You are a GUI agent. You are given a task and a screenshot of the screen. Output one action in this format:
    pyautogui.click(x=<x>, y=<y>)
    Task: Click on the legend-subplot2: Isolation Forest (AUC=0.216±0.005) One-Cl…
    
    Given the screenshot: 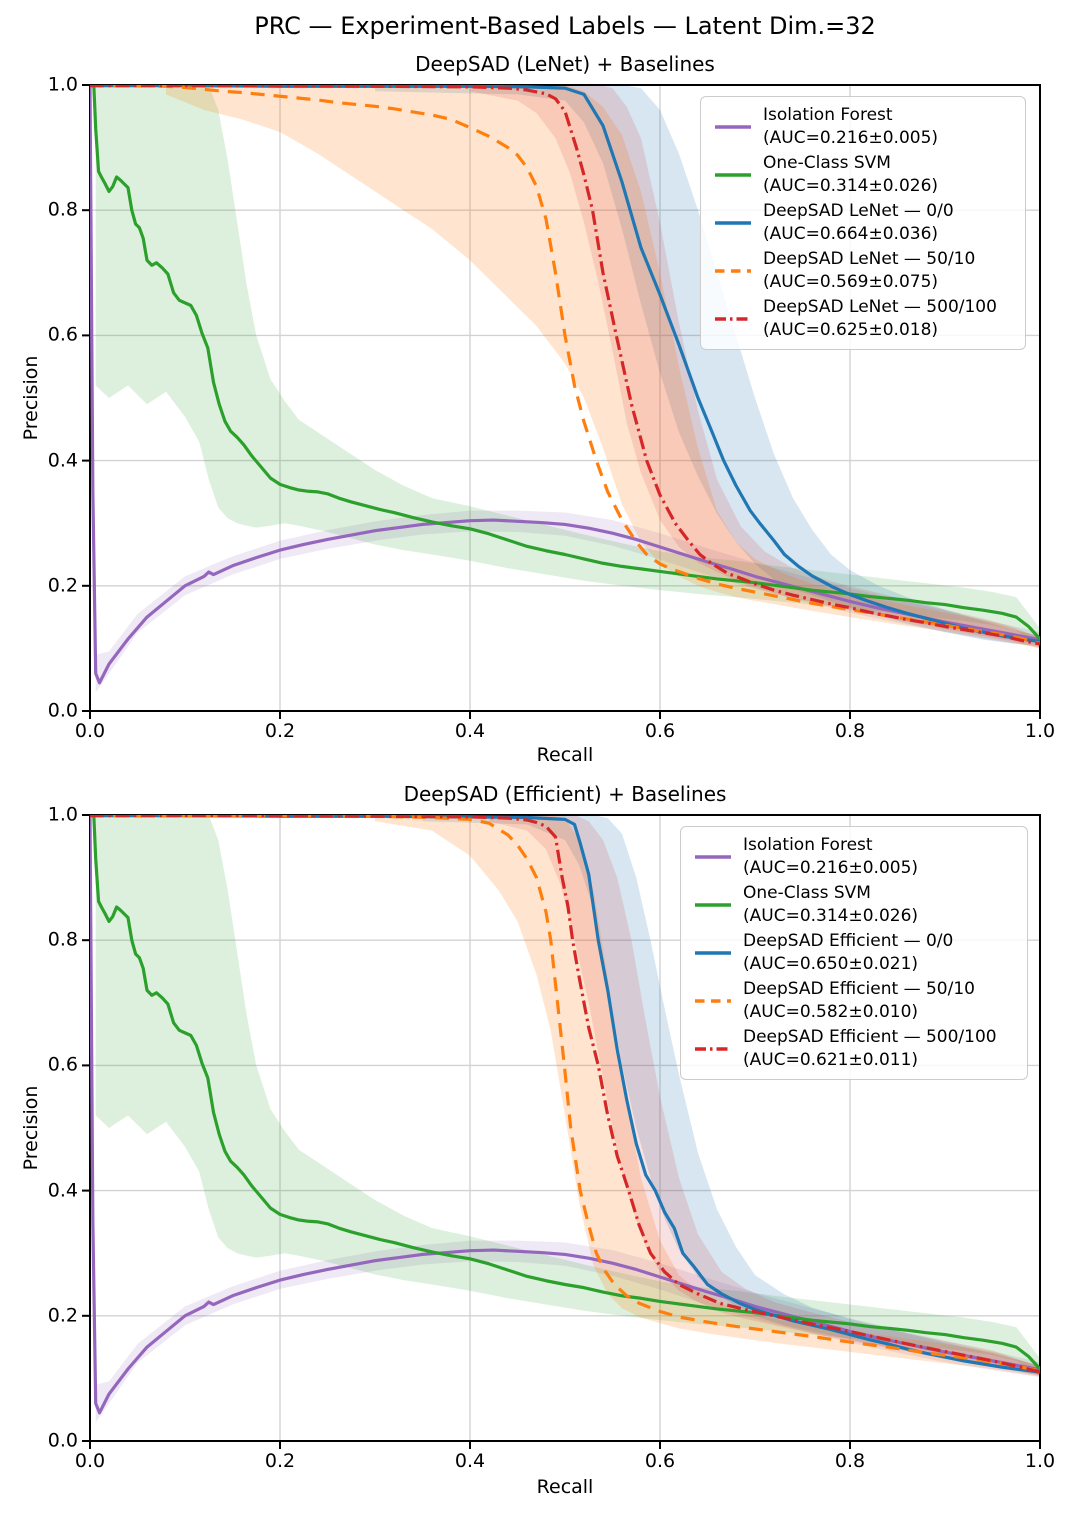 What is the action you would take?
    pyautogui.click(x=854, y=953)
    